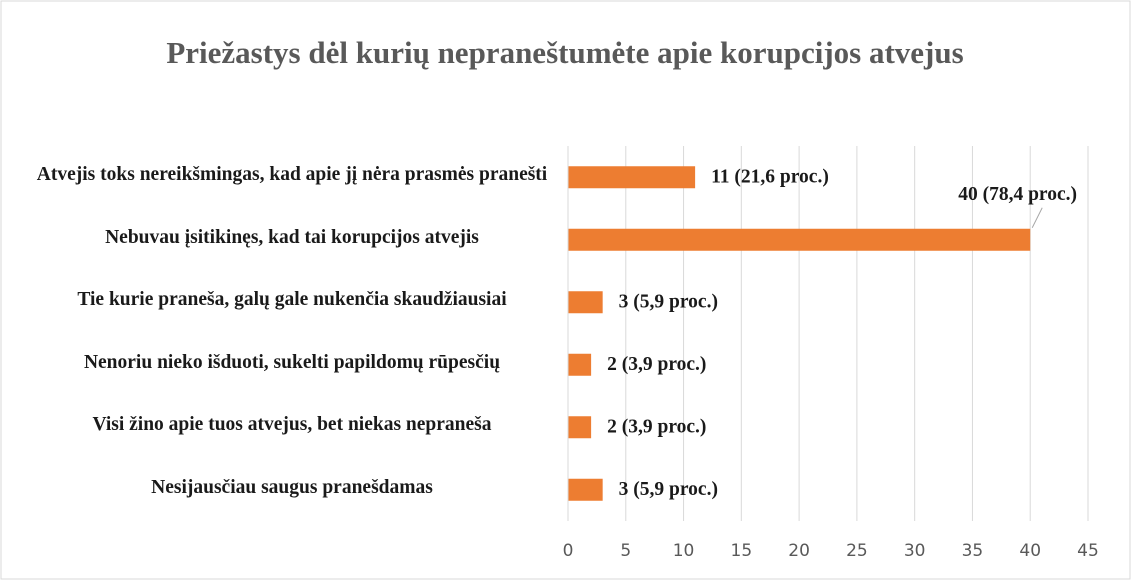 This screenshot has width=1131, height=580. What do you see at coordinates (684, 551) in the screenshot?
I see `x-tick-label: 10` at bounding box center [684, 551].